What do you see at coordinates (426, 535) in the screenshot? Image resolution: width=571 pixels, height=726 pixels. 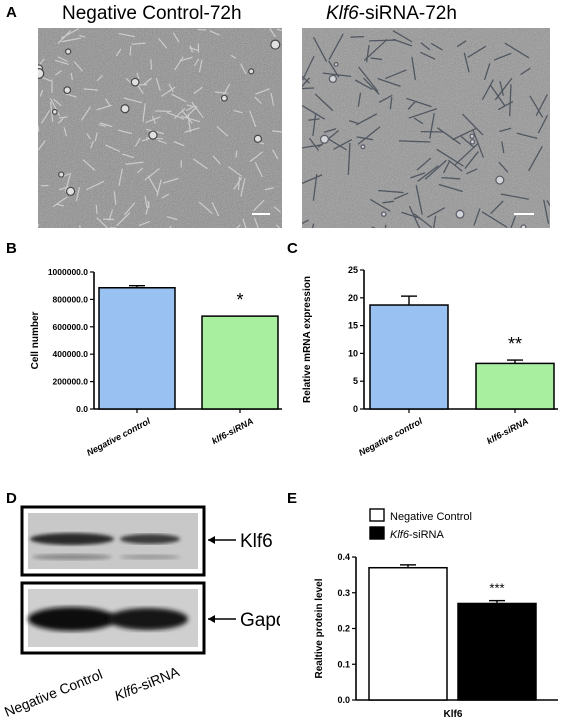 I see `legend-text: -siRNA` at bounding box center [426, 535].